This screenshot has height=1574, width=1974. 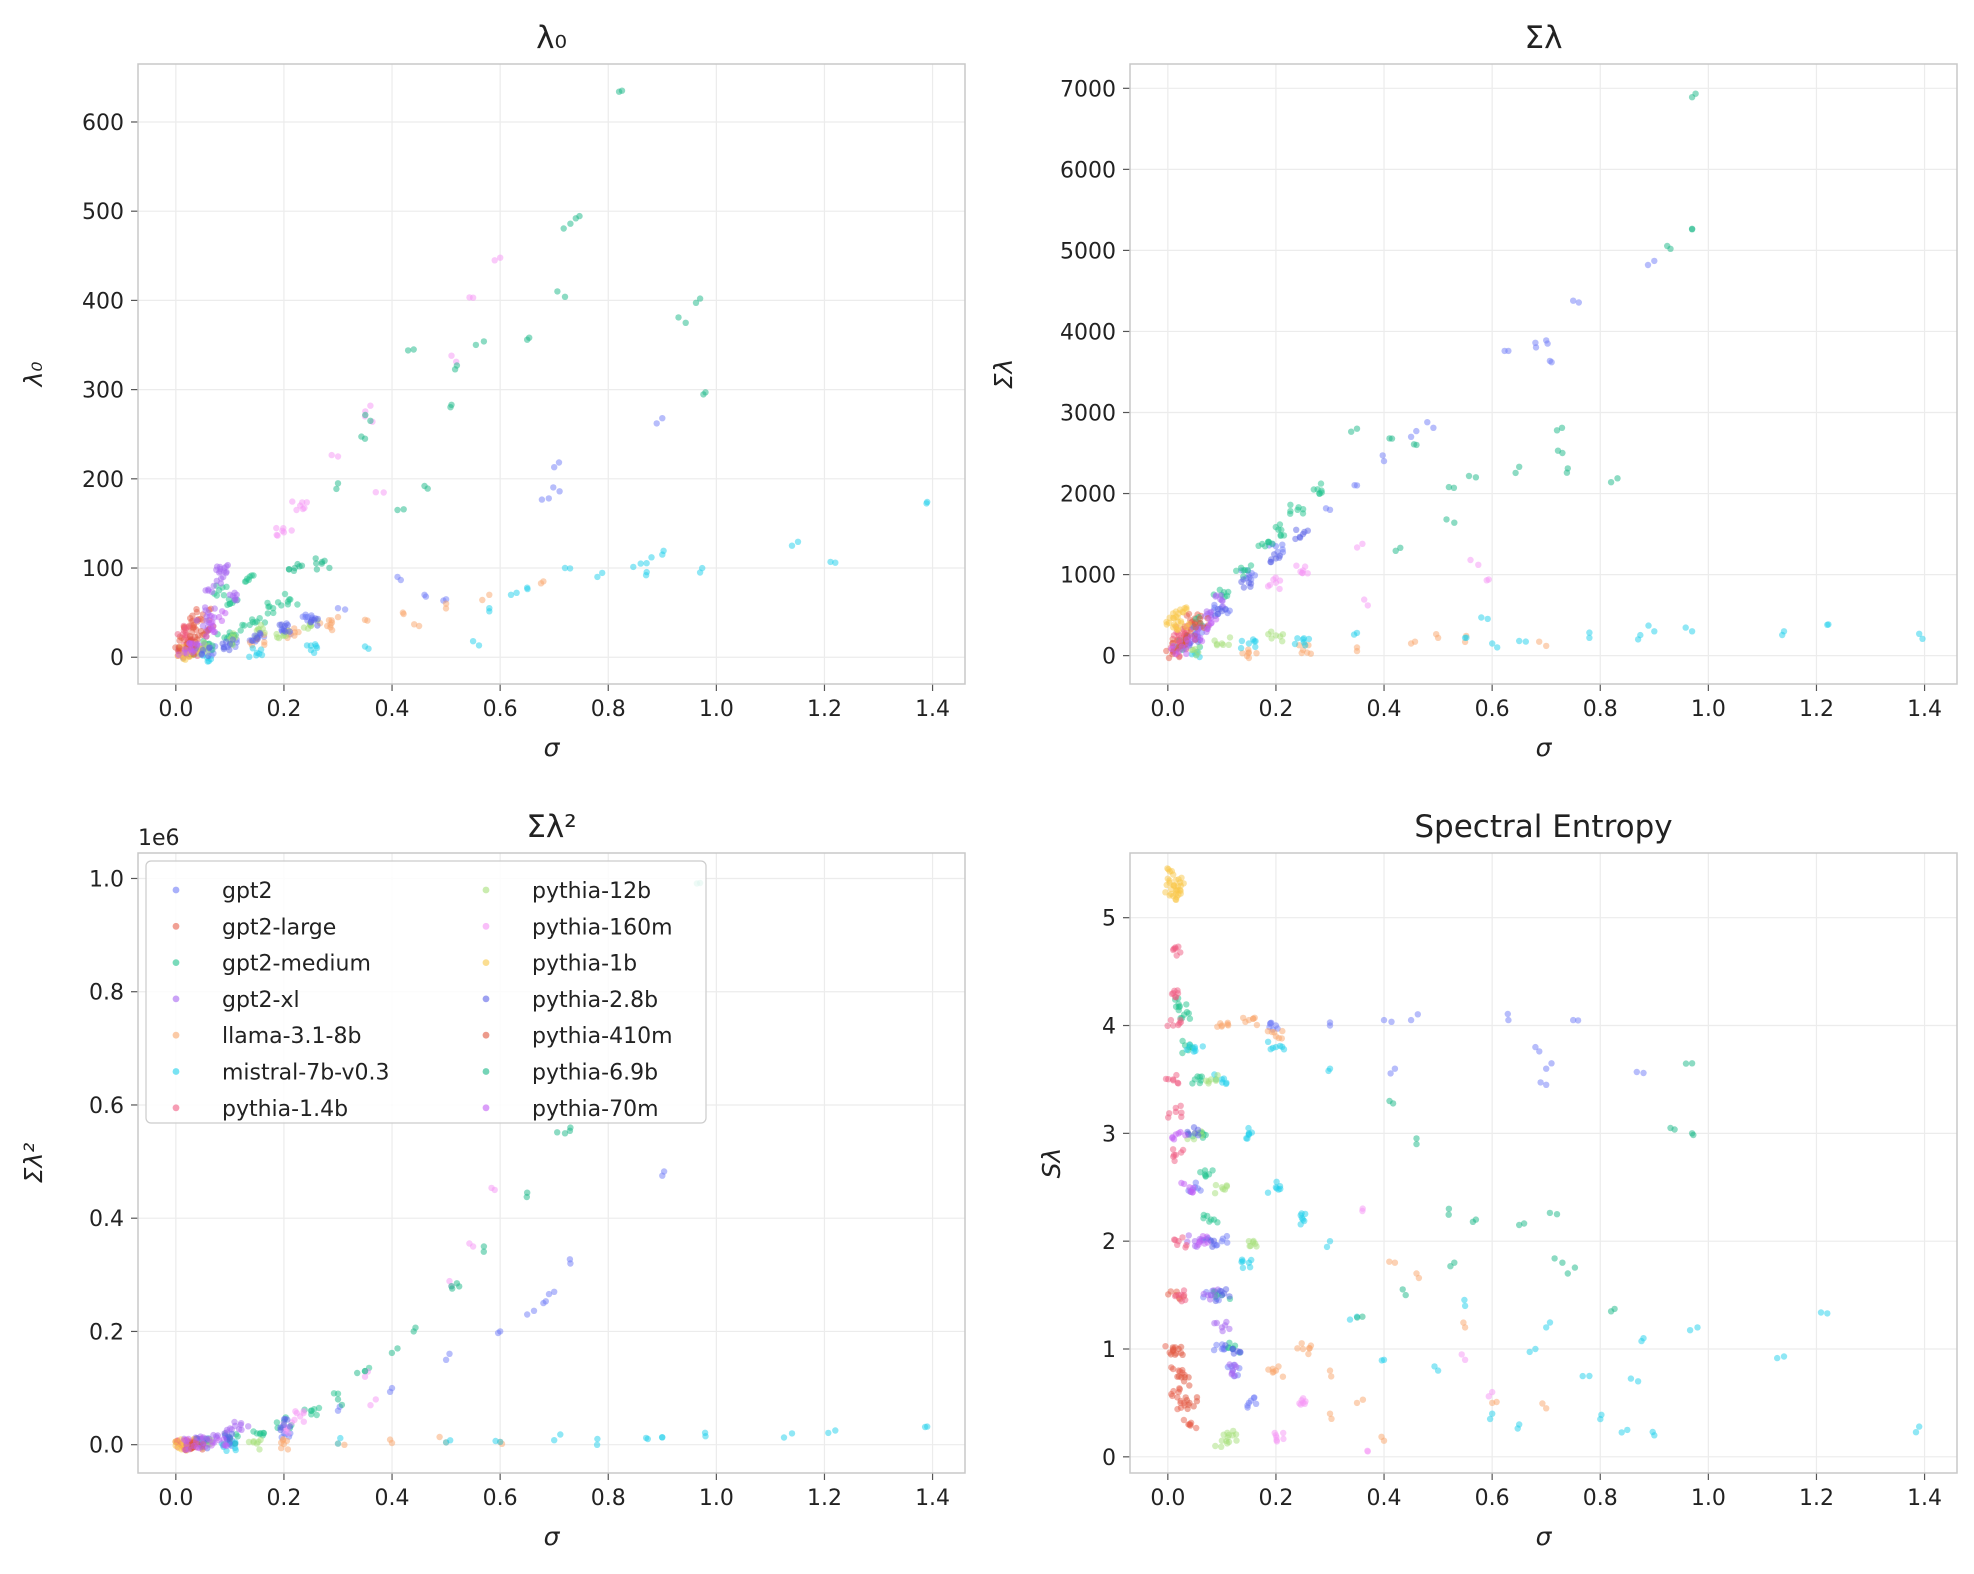 I want to click on legend-label: gpt2, so click(x=247, y=891).